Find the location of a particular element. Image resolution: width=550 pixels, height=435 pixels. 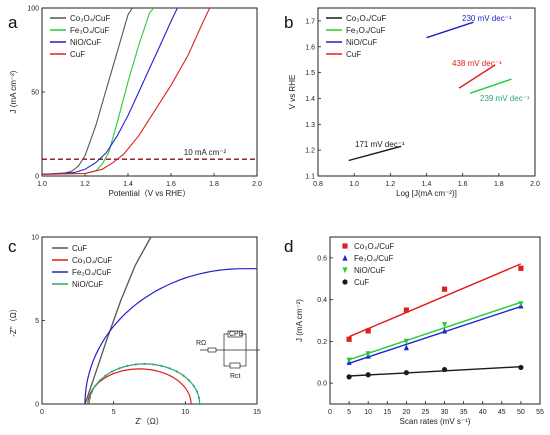

panel-b-legend-label: Co₃O₄/CuF is located at coordinates (366, 18).